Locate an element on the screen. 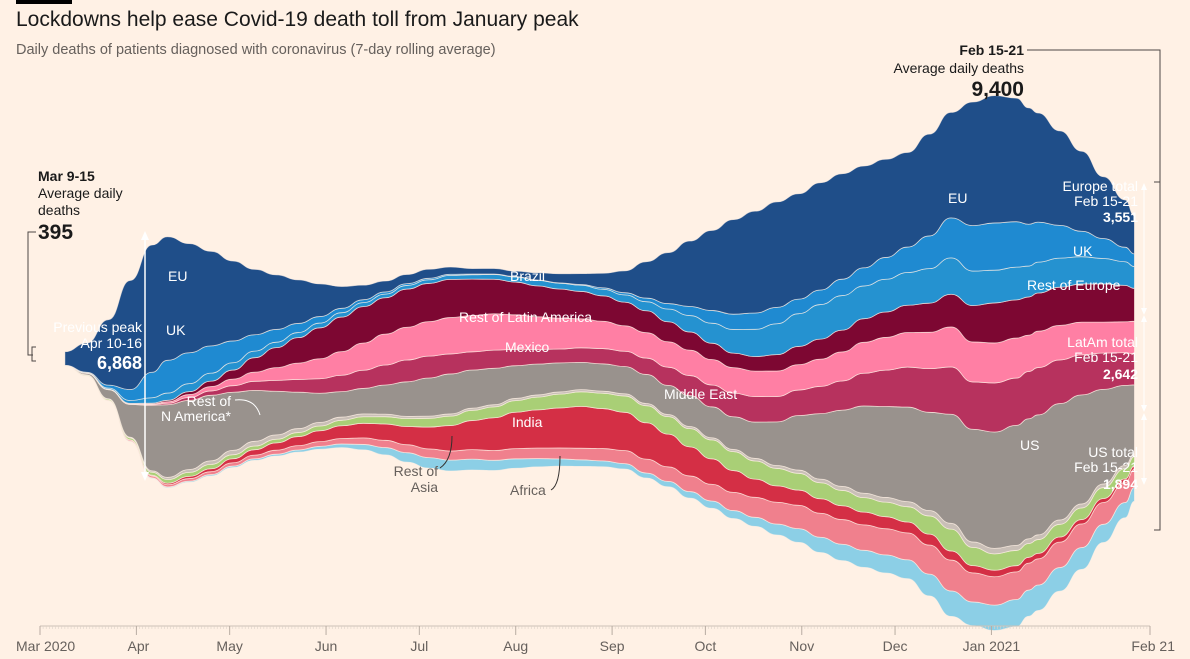  europe-total-value: 3,551 is located at coordinates (1120, 217).